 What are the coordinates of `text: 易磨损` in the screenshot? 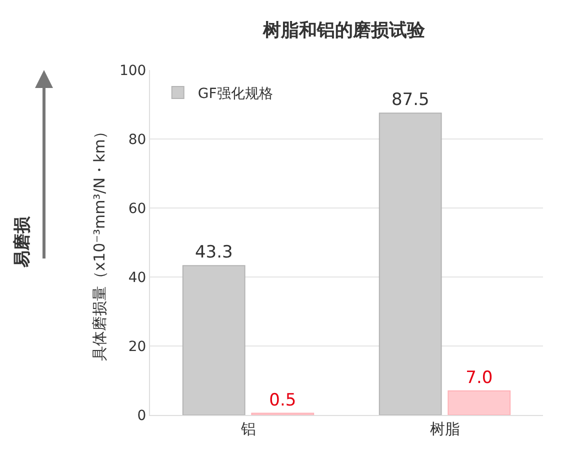 It's located at (22, 242).